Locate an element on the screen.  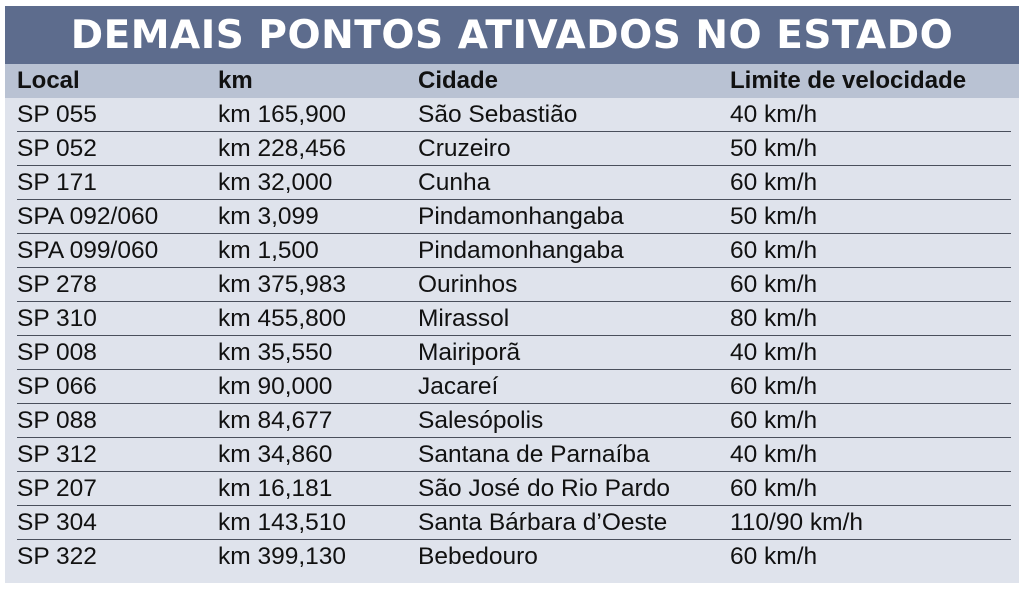
cell-km: km 228,456 is located at coordinates (282, 148).